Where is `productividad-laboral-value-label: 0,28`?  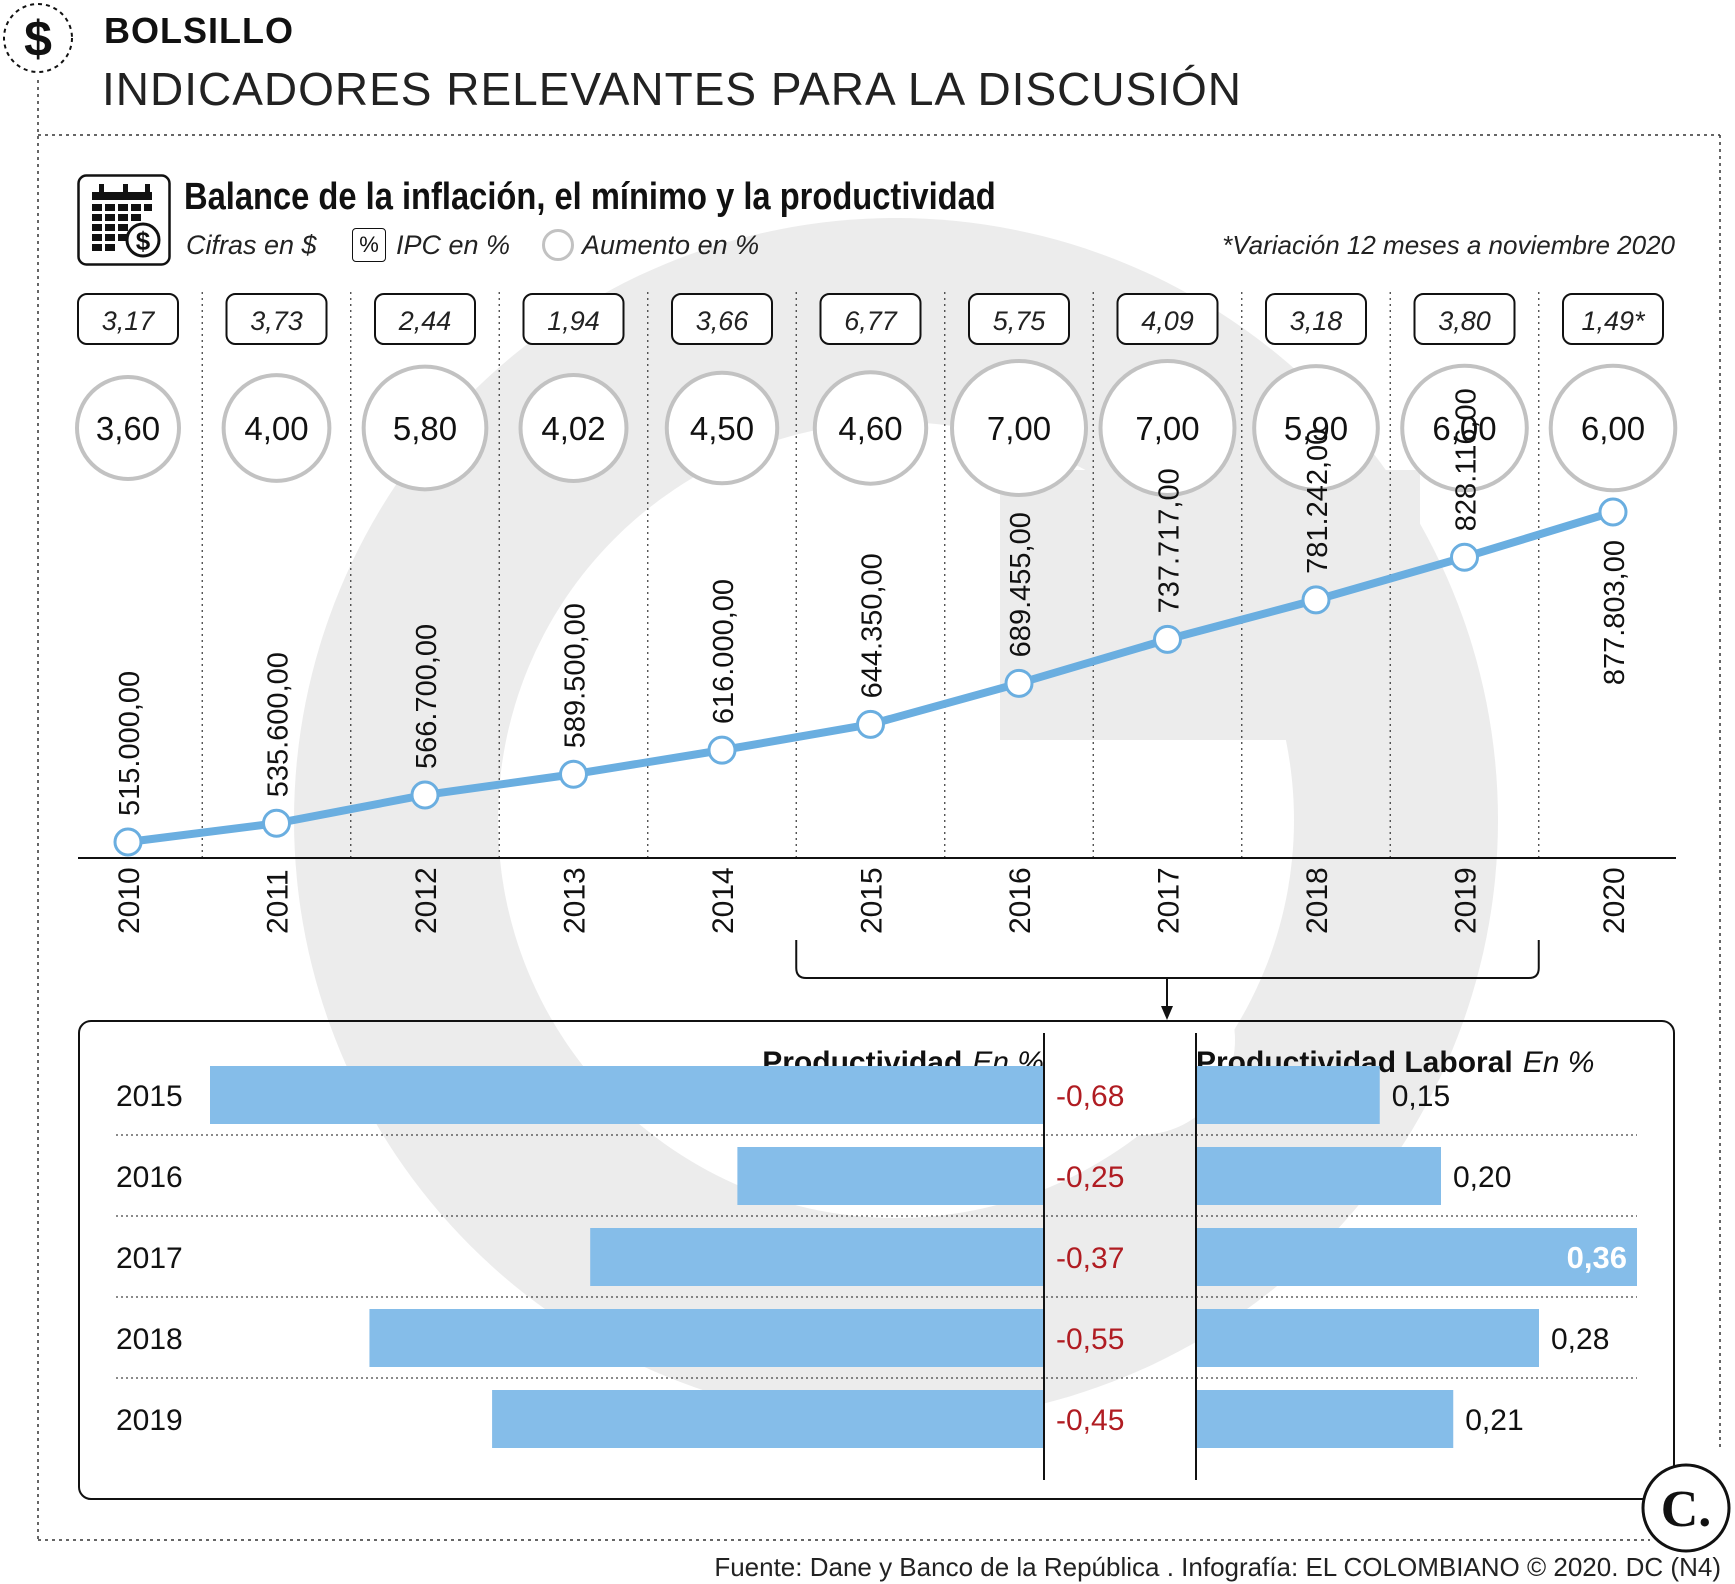
productividad-laboral-value-label: 0,28 is located at coordinates (1580, 1339).